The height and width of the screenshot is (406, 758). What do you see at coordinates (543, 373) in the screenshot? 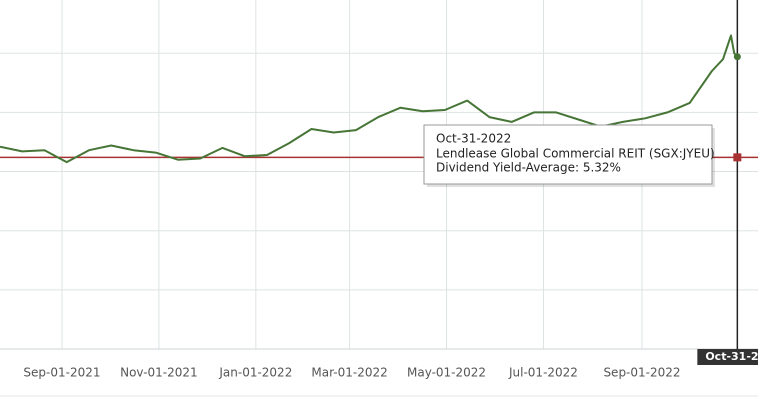
I see `x-tick-label: Jul-01-2022` at bounding box center [543, 373].